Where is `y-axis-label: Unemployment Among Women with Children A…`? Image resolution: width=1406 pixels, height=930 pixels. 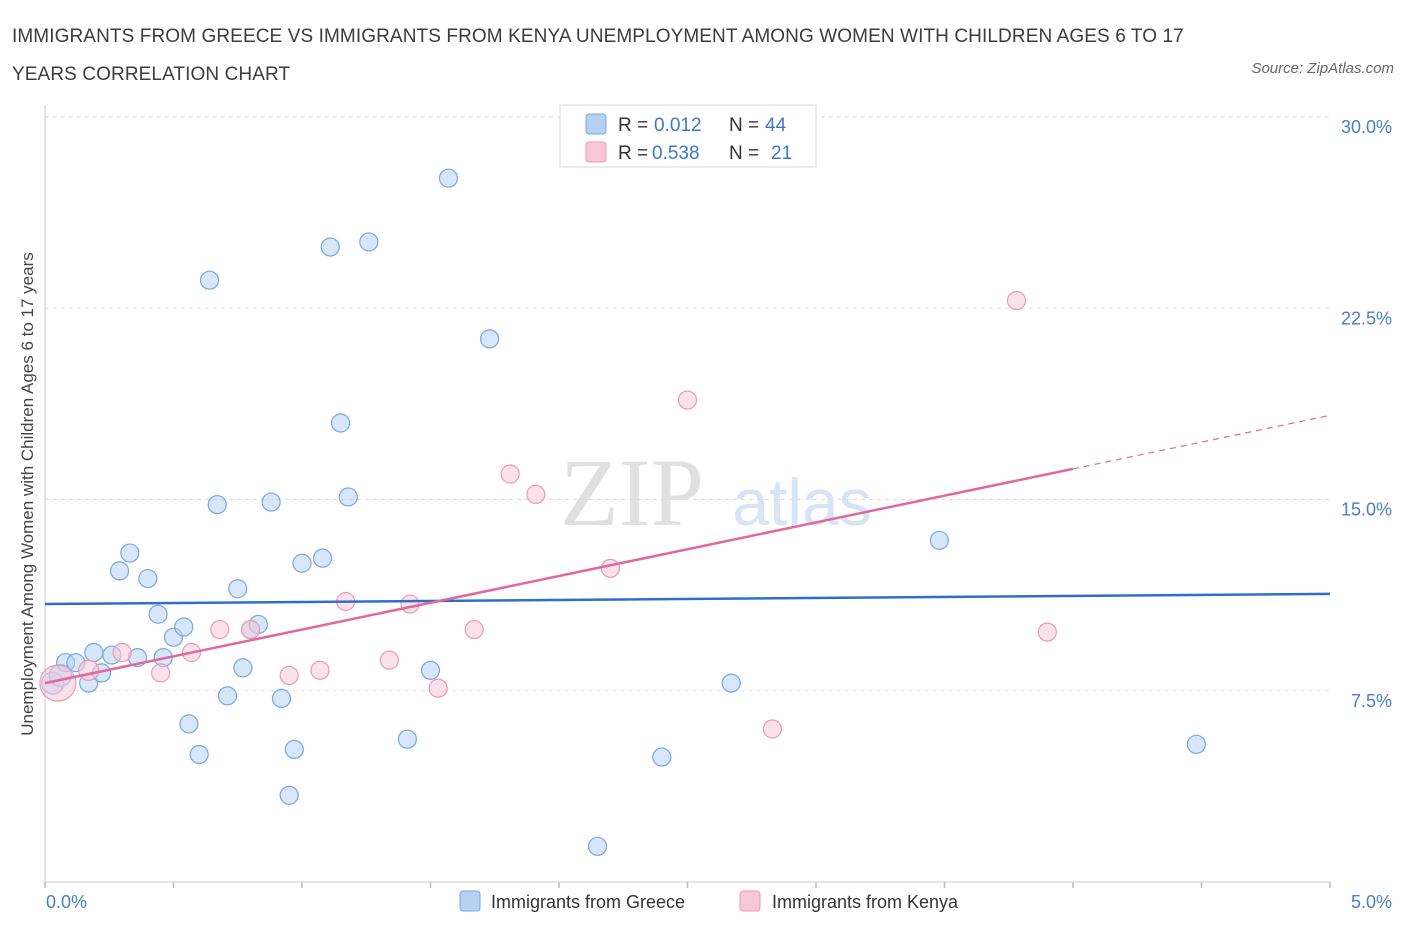 y-axis-label: Unemployment Among Women with Children A… is located at coordinates (27, 494).